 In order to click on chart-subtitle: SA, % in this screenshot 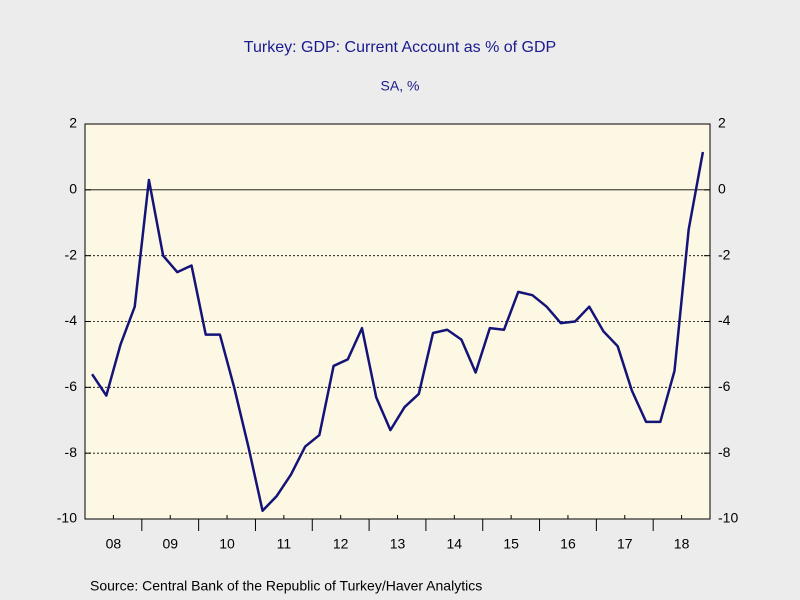, I will do `click(400, 86)`.